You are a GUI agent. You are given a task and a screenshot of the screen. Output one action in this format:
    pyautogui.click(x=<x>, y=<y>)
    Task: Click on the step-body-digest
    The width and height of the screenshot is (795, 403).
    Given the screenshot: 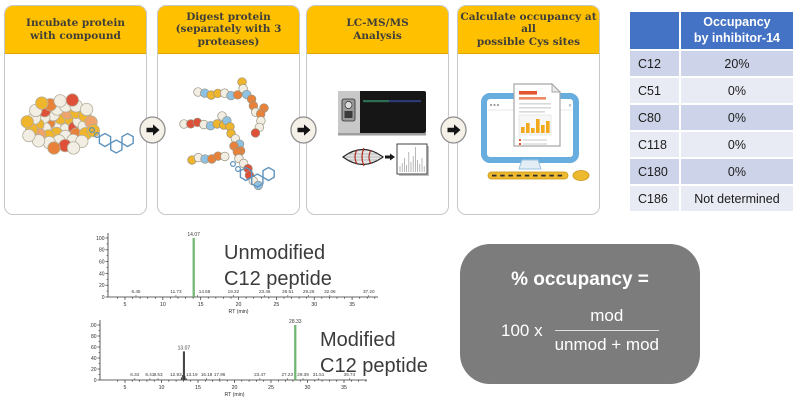 What is the action you would take?
    pyautogui.click(x=228, y=134)
    